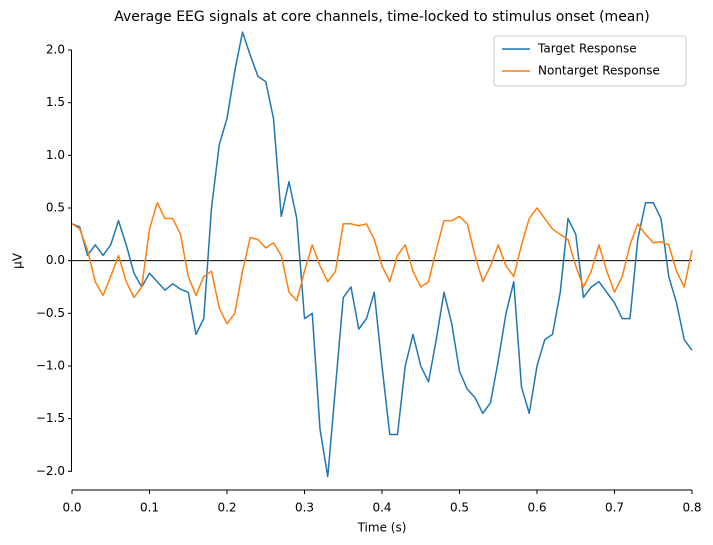  Describe the element at coordinates (50, 365) in the screenshot. I see `y-tick-label: −1.0` at that location.